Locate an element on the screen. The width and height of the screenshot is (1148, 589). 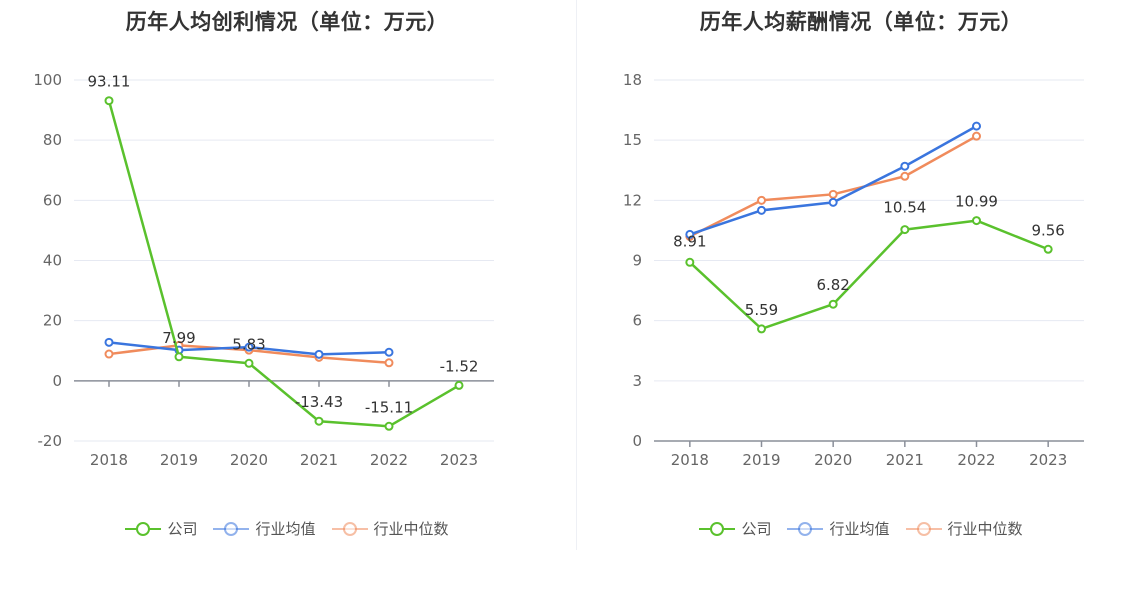
y-tick-label: 3 is located at coordinates (637, 381).